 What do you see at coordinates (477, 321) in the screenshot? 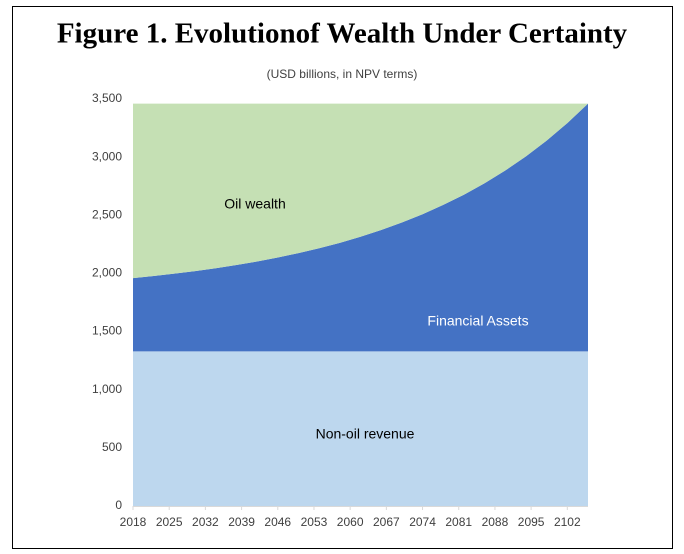
I see `area-label: Financial Assets` at bounding box center [477, 321].